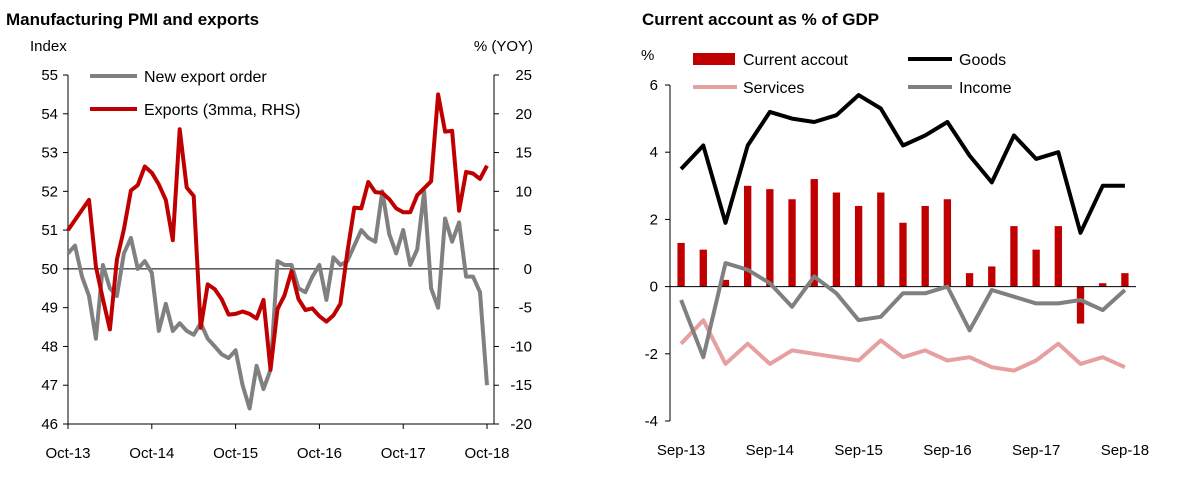  What do you see at coordinates (947, 450) in the screenshot?
I see `ca-x-tick-label: Sep-16` at bounding box center [947, 450].